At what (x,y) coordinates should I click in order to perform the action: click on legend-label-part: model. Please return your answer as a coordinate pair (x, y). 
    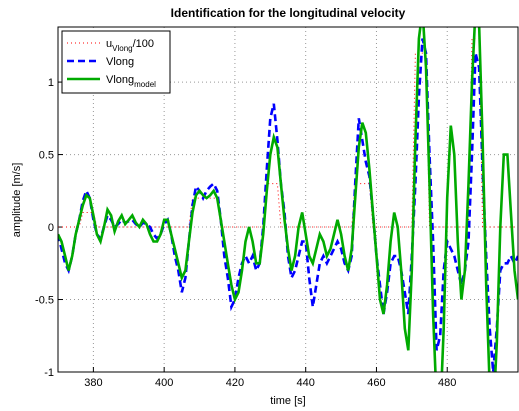
    Looking at the image, I should click on (145, 84).